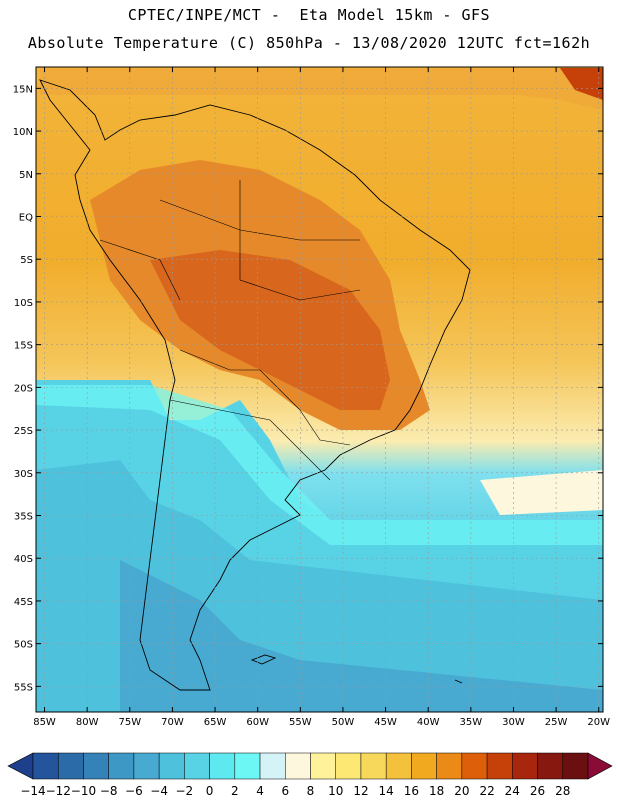  I want to click on lat-label: 30S, so click(23, 474).